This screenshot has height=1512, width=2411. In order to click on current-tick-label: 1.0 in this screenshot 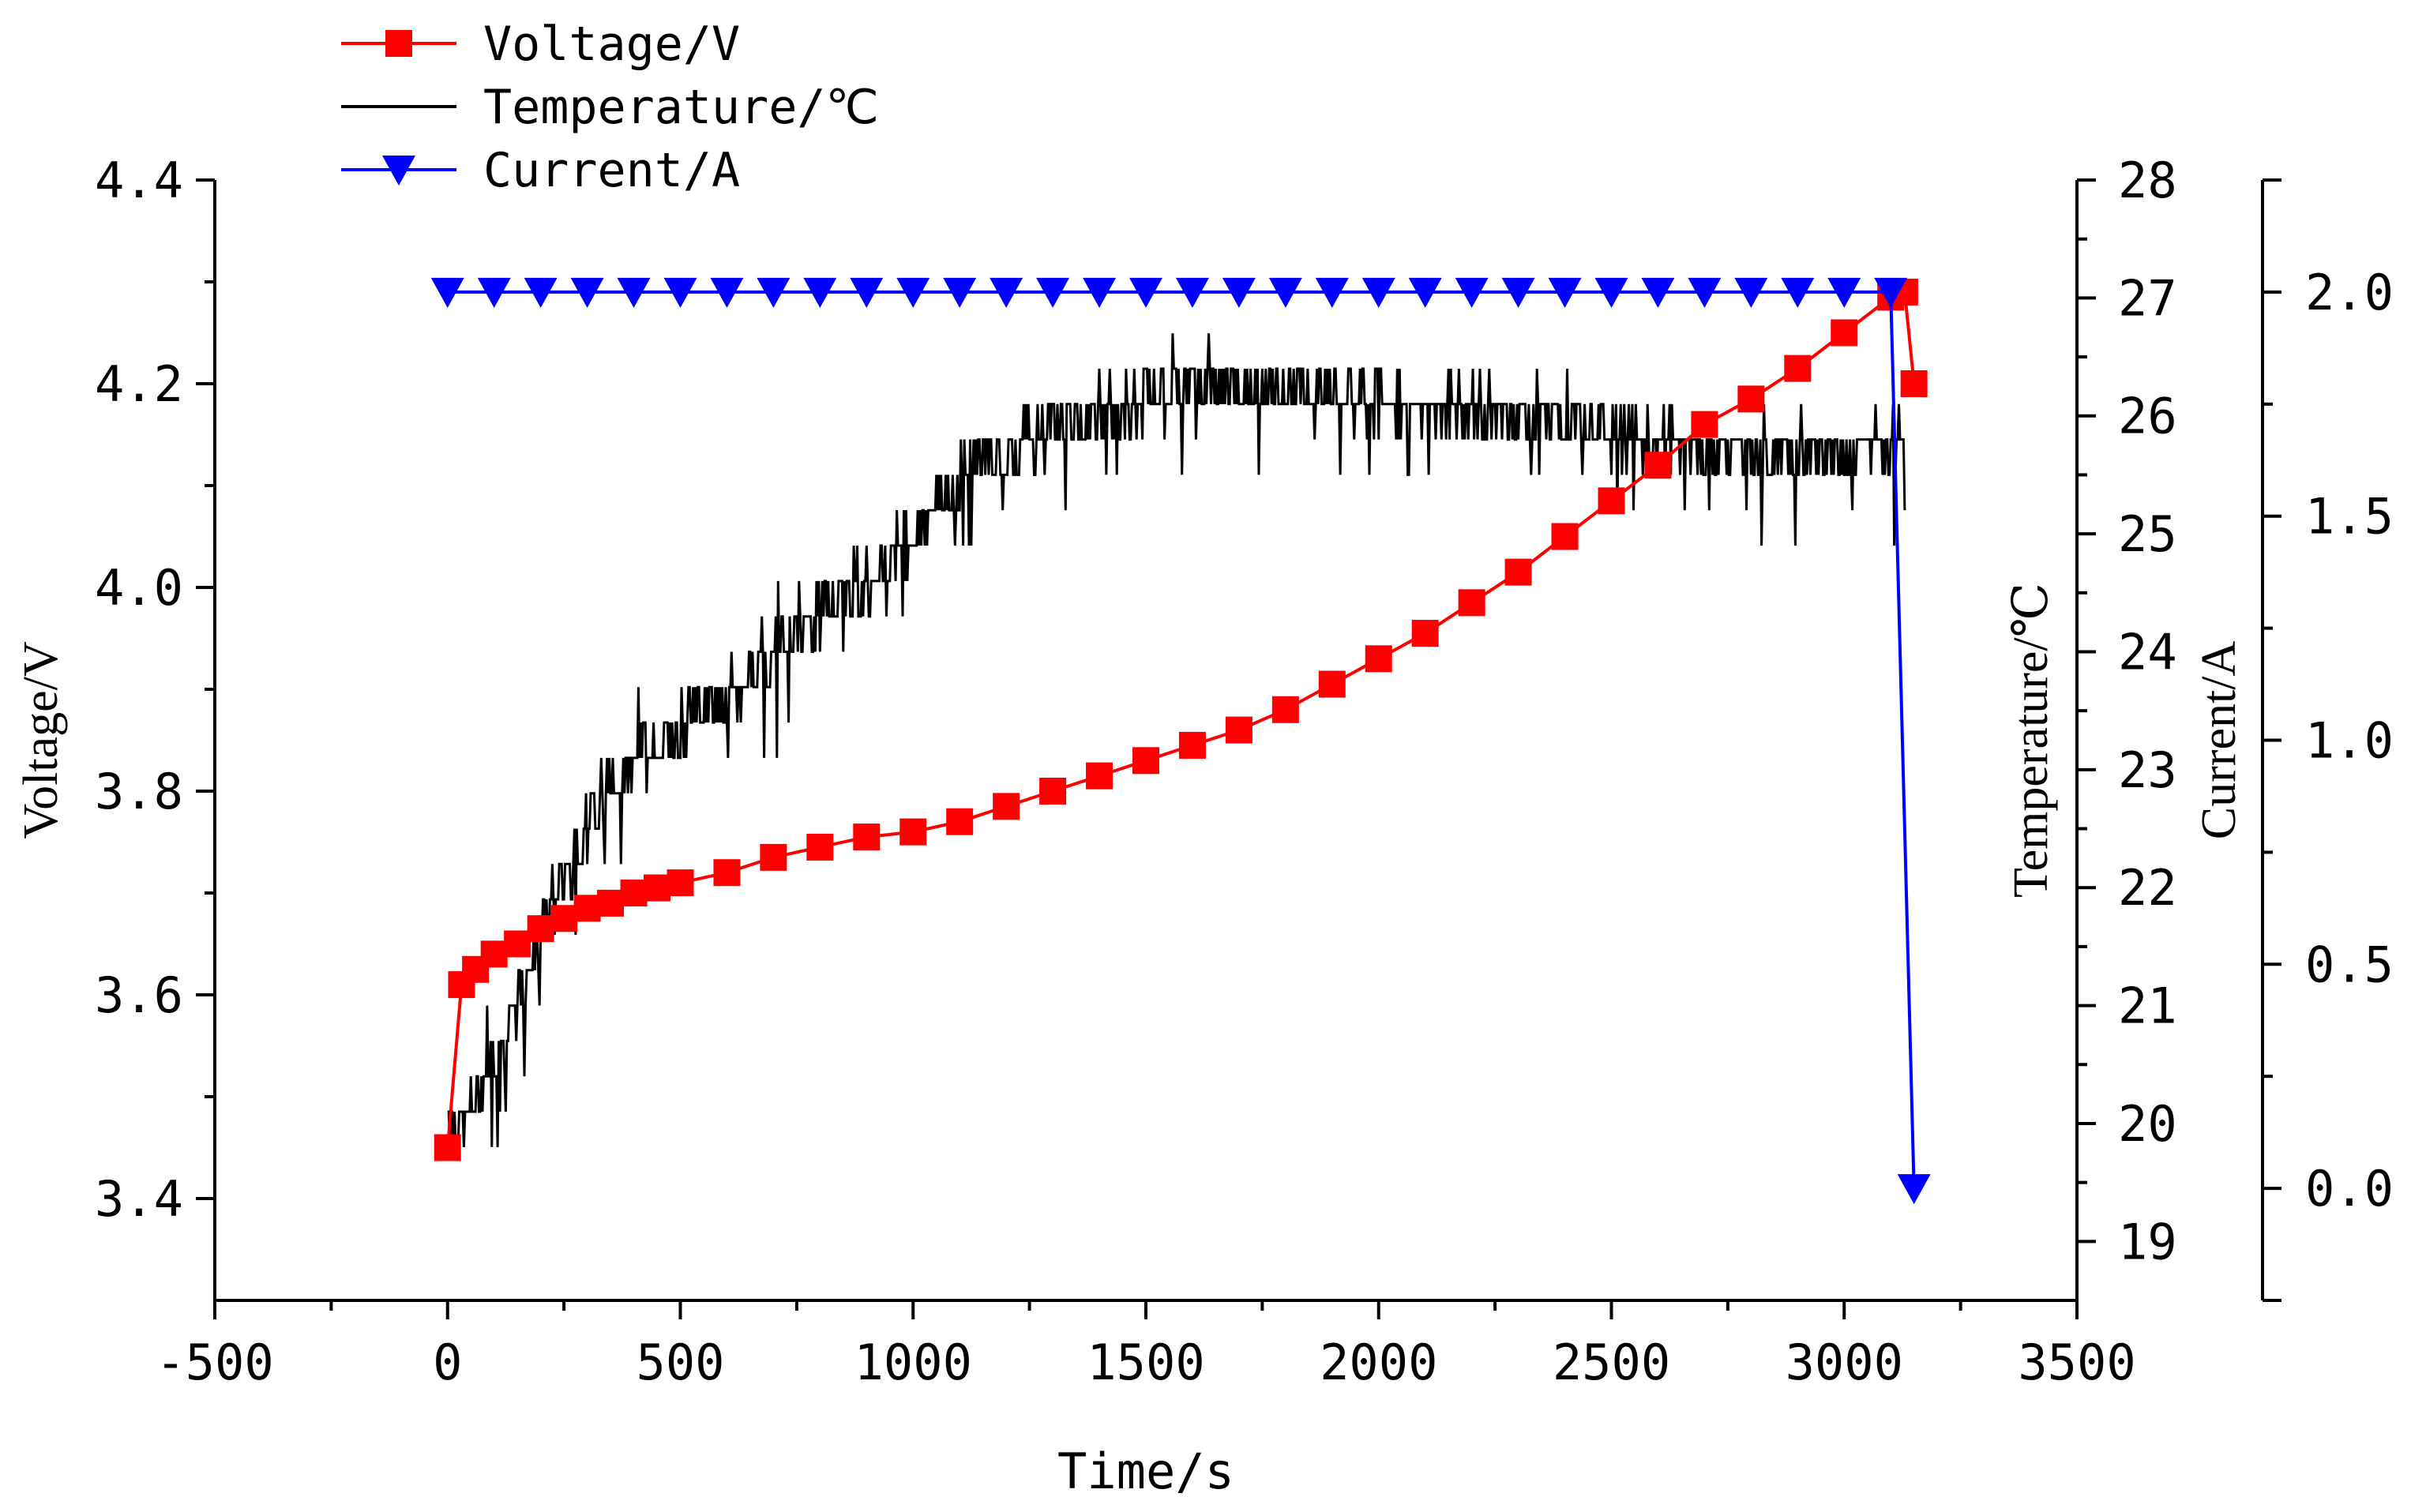, I will do `click(2349, 741)`.